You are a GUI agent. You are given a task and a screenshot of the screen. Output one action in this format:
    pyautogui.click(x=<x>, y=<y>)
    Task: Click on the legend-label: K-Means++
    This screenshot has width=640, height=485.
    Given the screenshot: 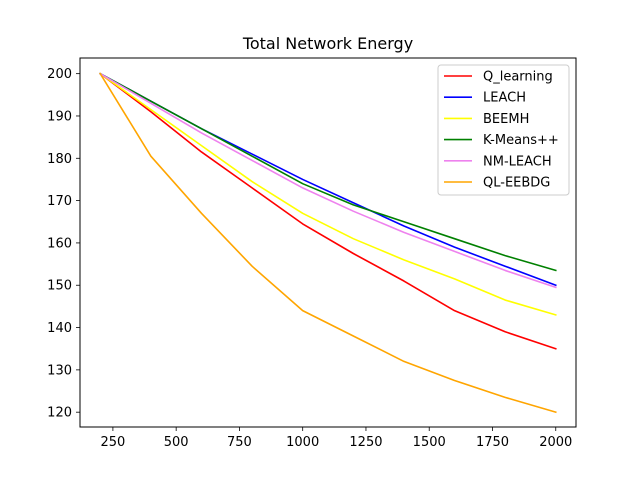 What is the action you would take?
    pyautogui.click(x=521, y=140)
    